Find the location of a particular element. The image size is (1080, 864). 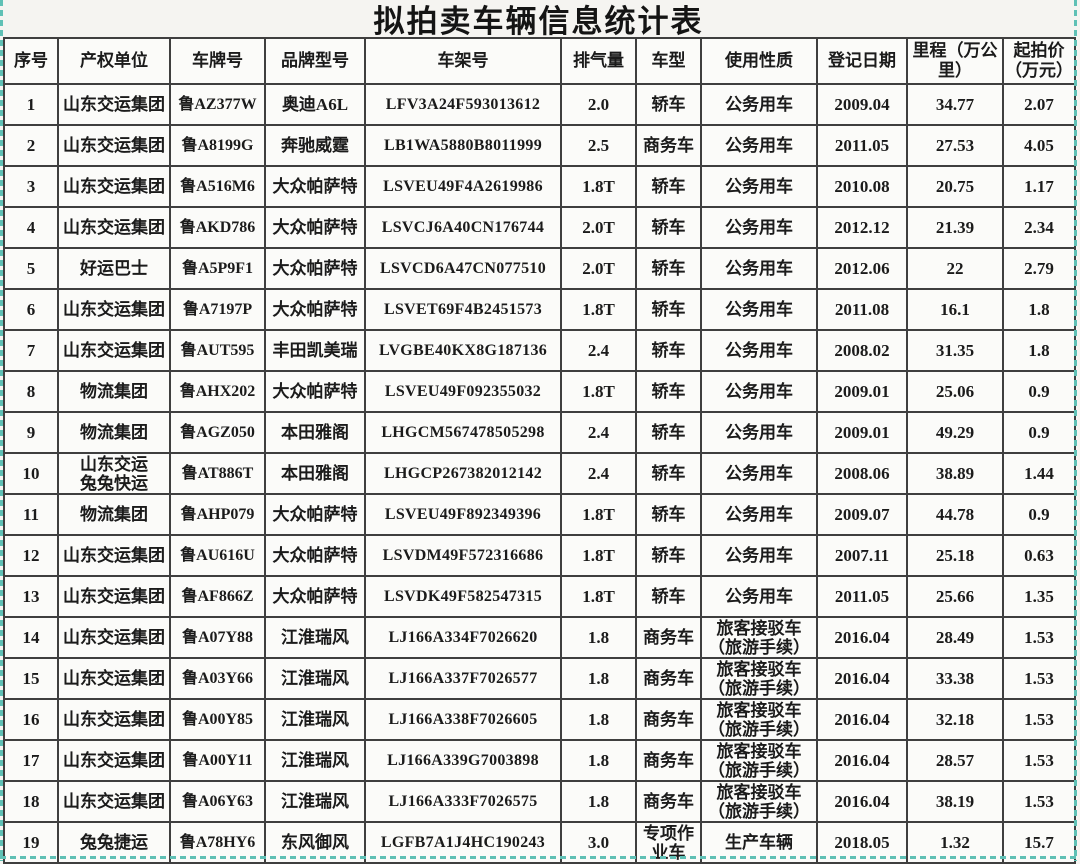

cell-index: 14 is located at coordinates (31, 637).